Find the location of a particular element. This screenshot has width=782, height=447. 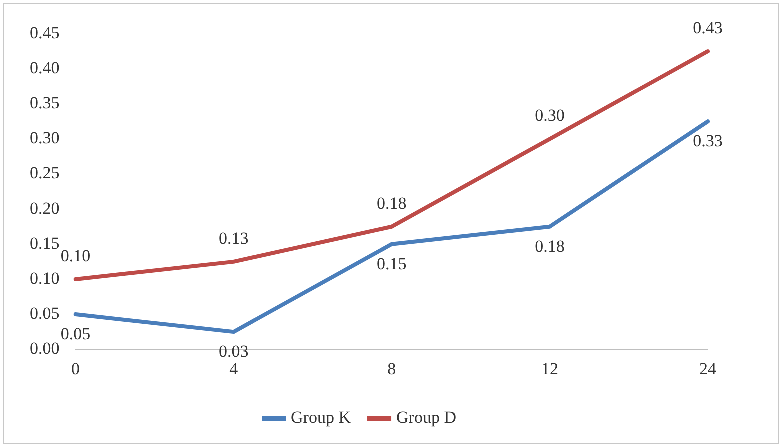

data-label: 0.03 is located at coordinates (233, 352).